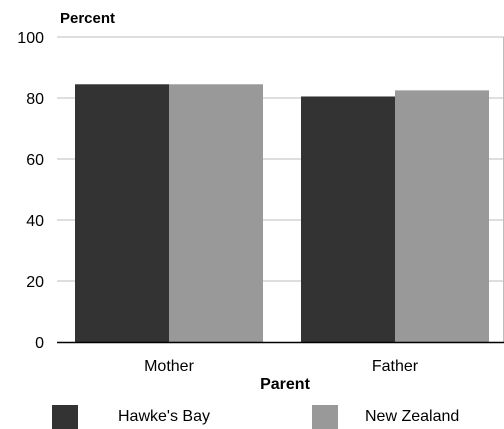  Describe the element at coordinates (30, 191) in the screenshot. I see `y-tick-labels: 0 20 40 60 80 100` at that location.